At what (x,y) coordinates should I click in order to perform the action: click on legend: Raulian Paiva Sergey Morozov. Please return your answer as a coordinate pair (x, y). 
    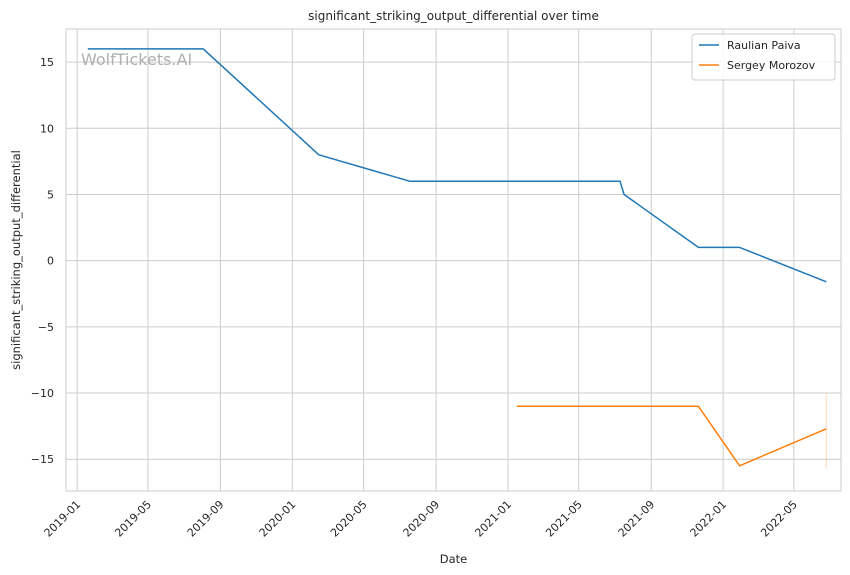
    Looking at the image, I should click on (763, 57).